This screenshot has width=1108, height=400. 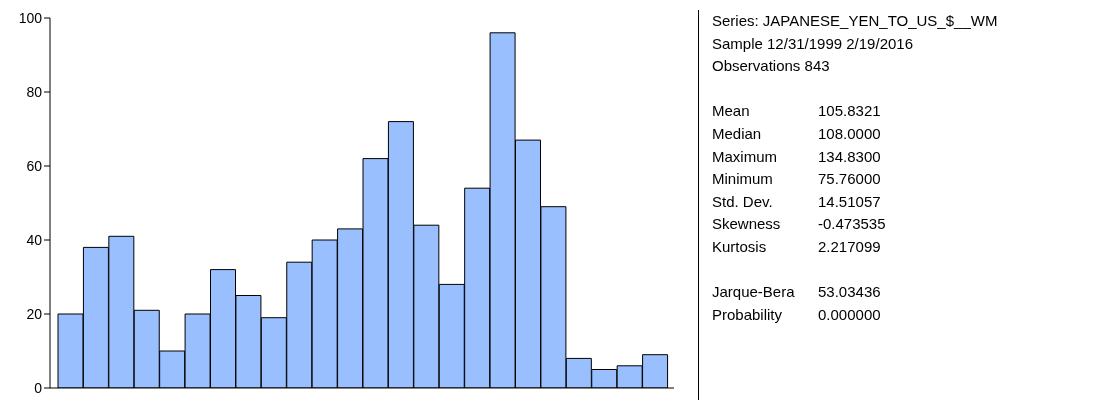 What do you see at coordinates (34, 239) in the screenshot?
I see `y-tick-label: 40` at bounding box center [34, 239].